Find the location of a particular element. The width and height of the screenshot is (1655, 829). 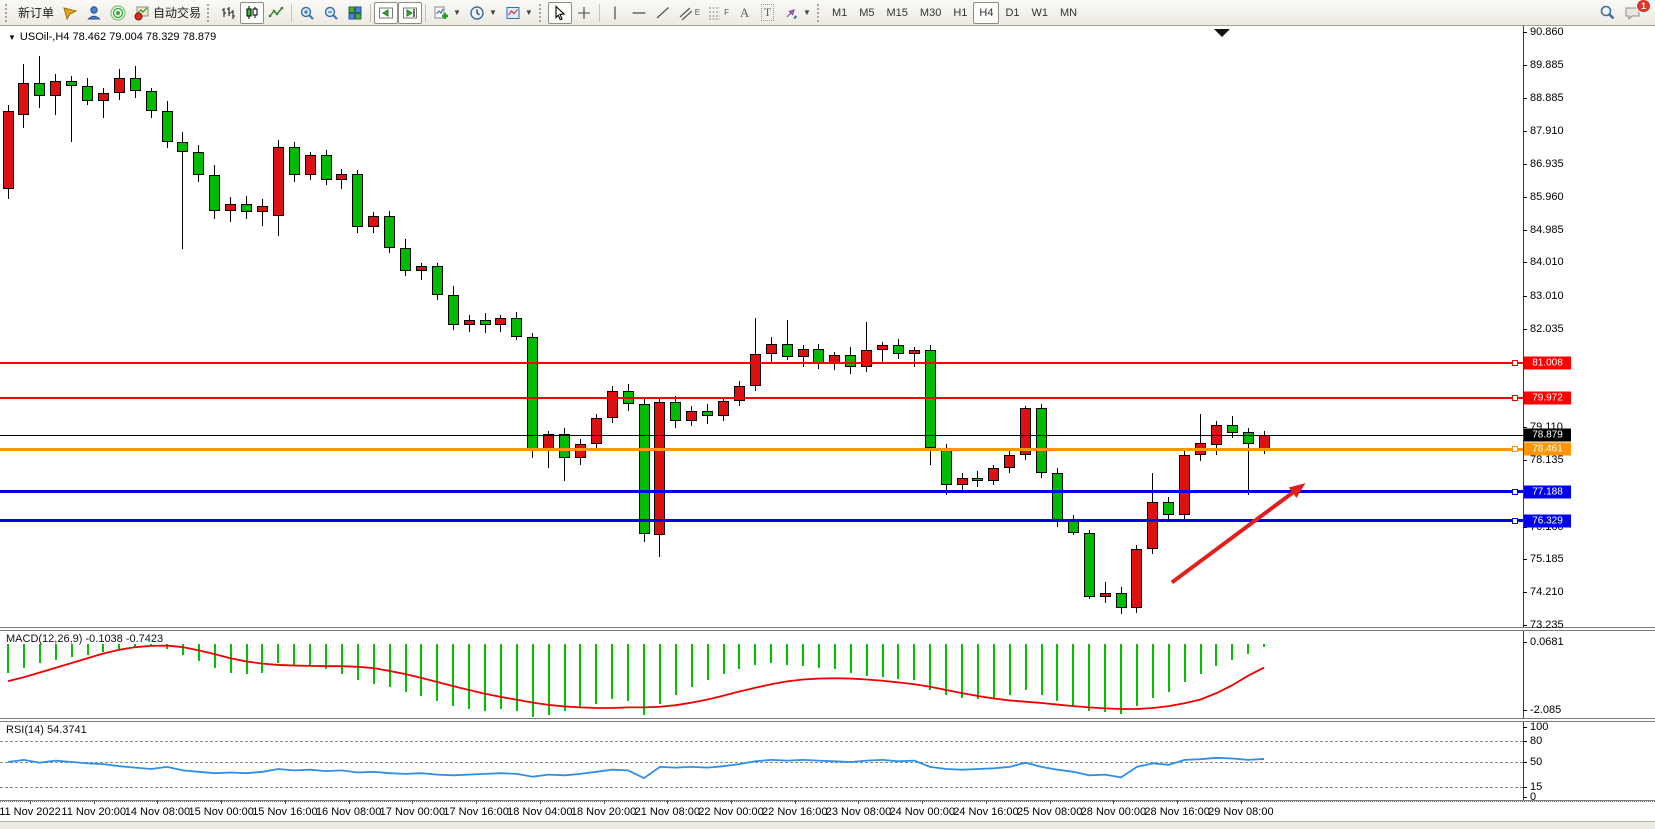

search-button is located at coordinates (1607, 13).